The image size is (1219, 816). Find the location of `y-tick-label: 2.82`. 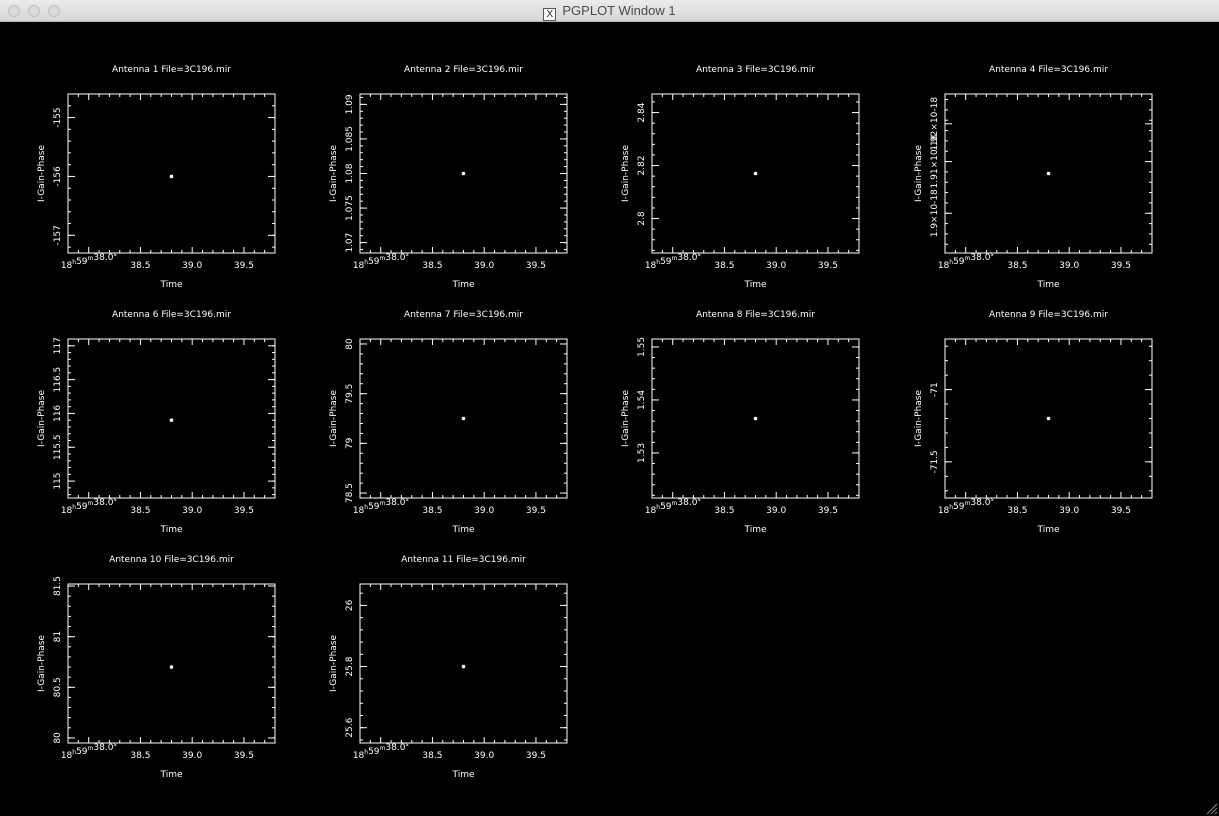

y-tick-label: 2.82 is located at coordinates (642, 166).